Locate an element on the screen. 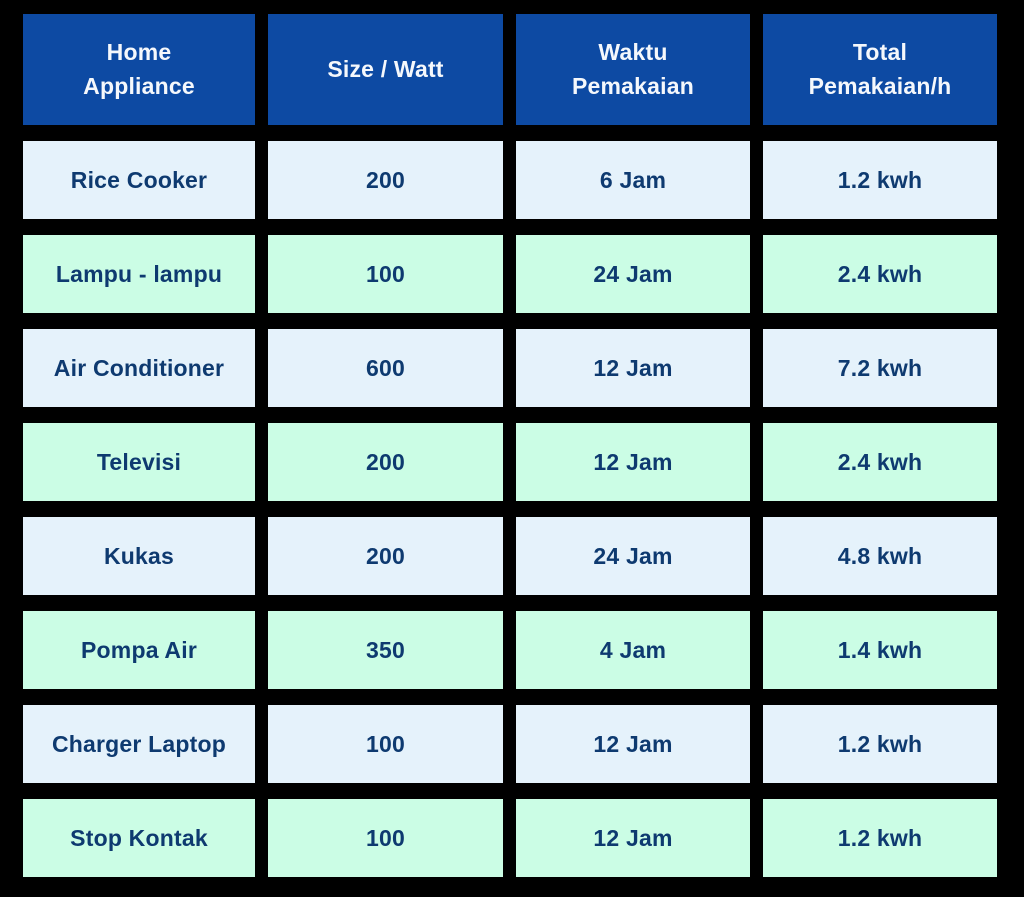  appliance-name-cell: Pompa Air is located at coordinates (139, 650).